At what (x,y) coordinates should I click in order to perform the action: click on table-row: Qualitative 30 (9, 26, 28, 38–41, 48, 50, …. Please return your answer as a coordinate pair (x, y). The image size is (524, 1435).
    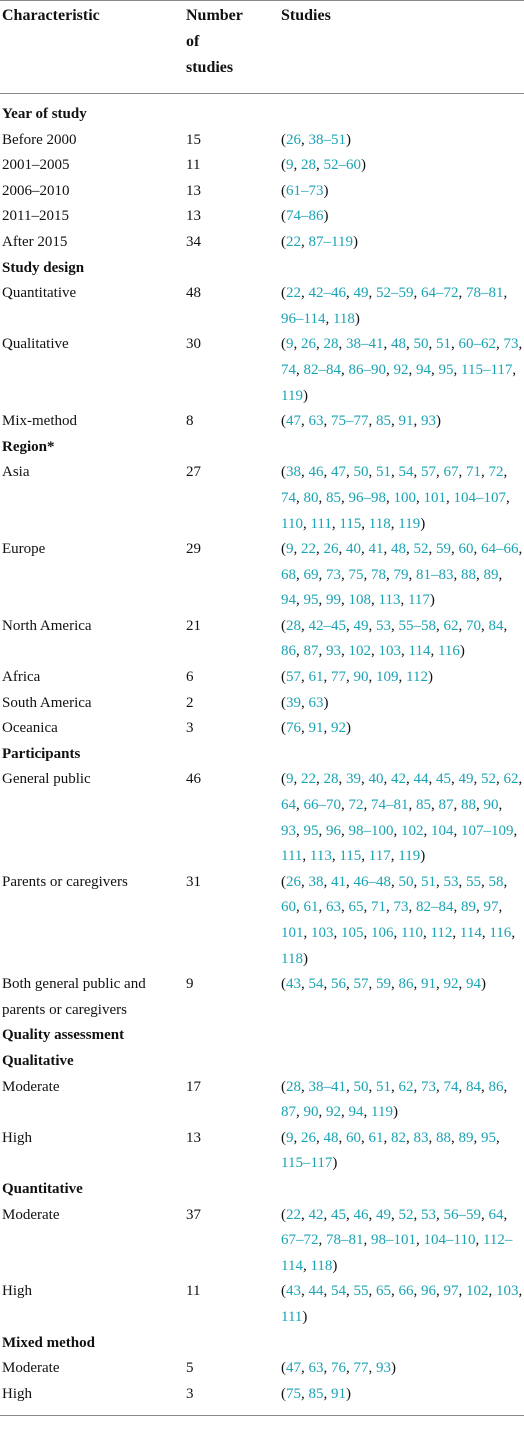
    Looking at the image, I should click on (262, 370).